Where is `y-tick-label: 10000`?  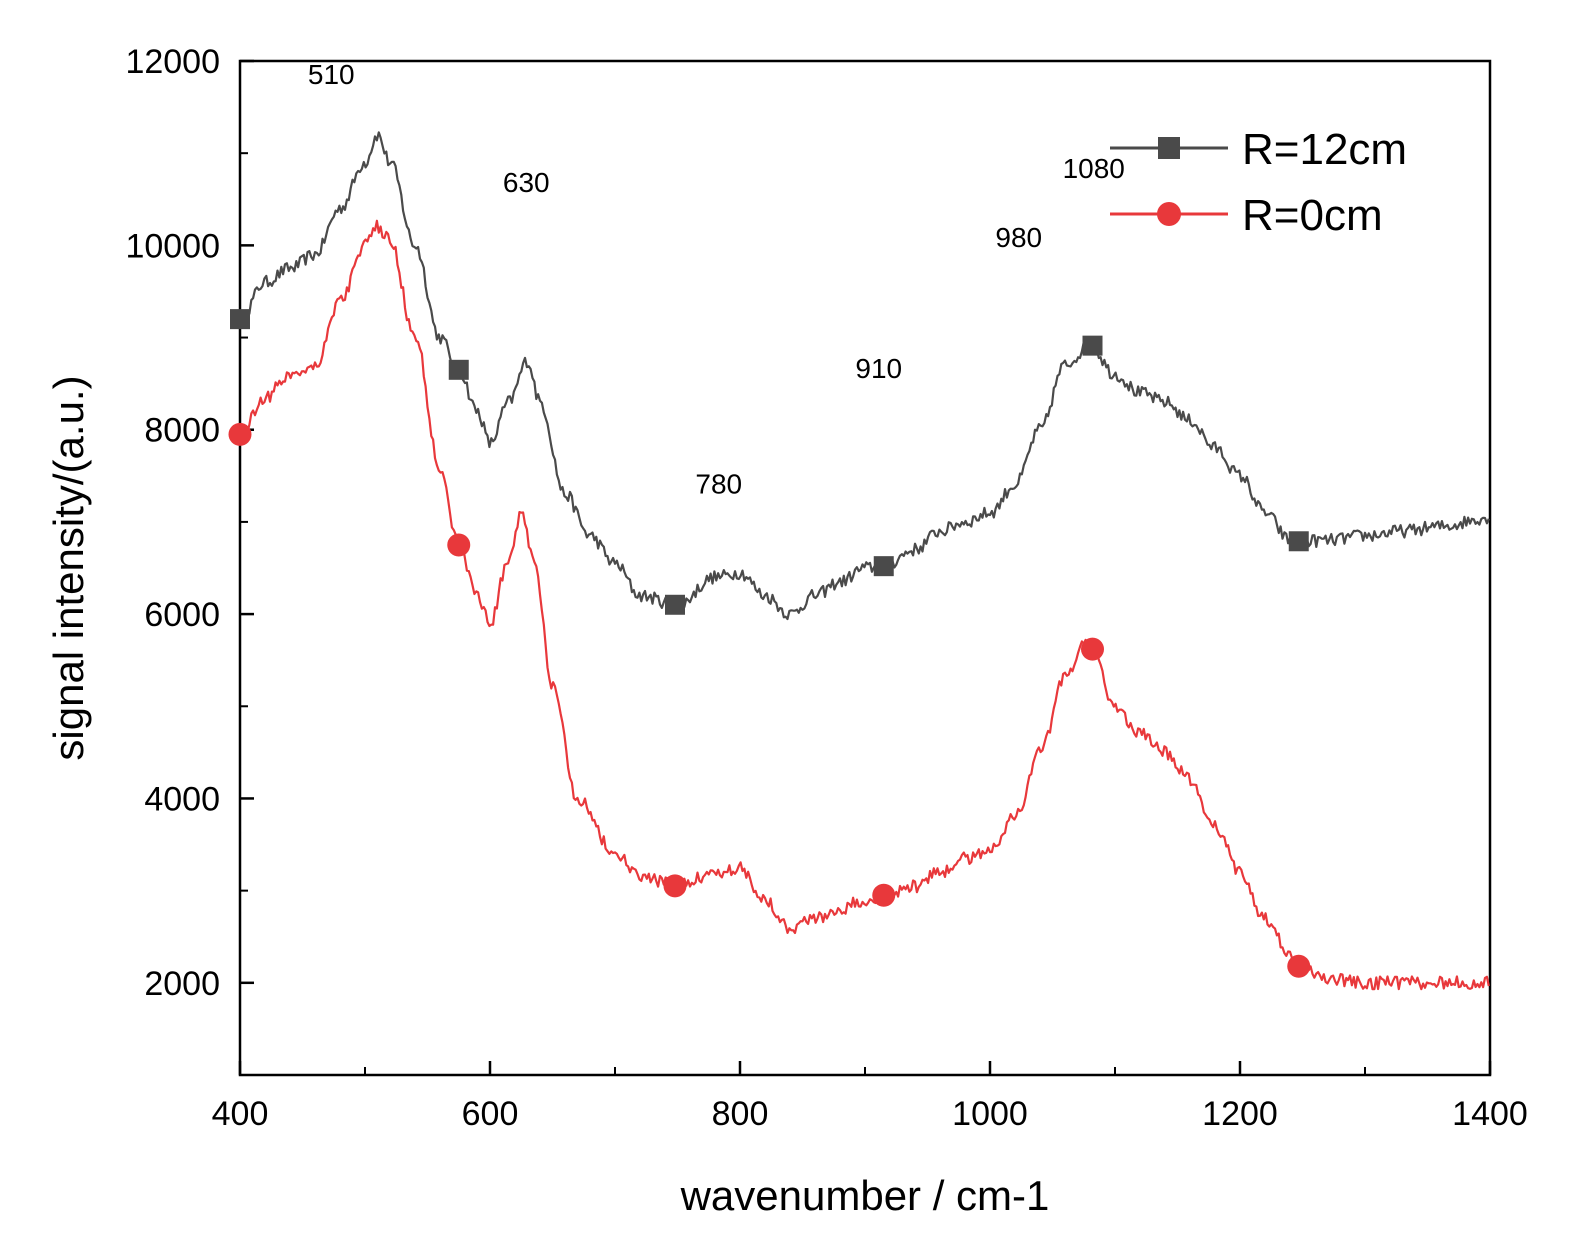 y-tick-label: 10000 is located at coordinates (172, 246).